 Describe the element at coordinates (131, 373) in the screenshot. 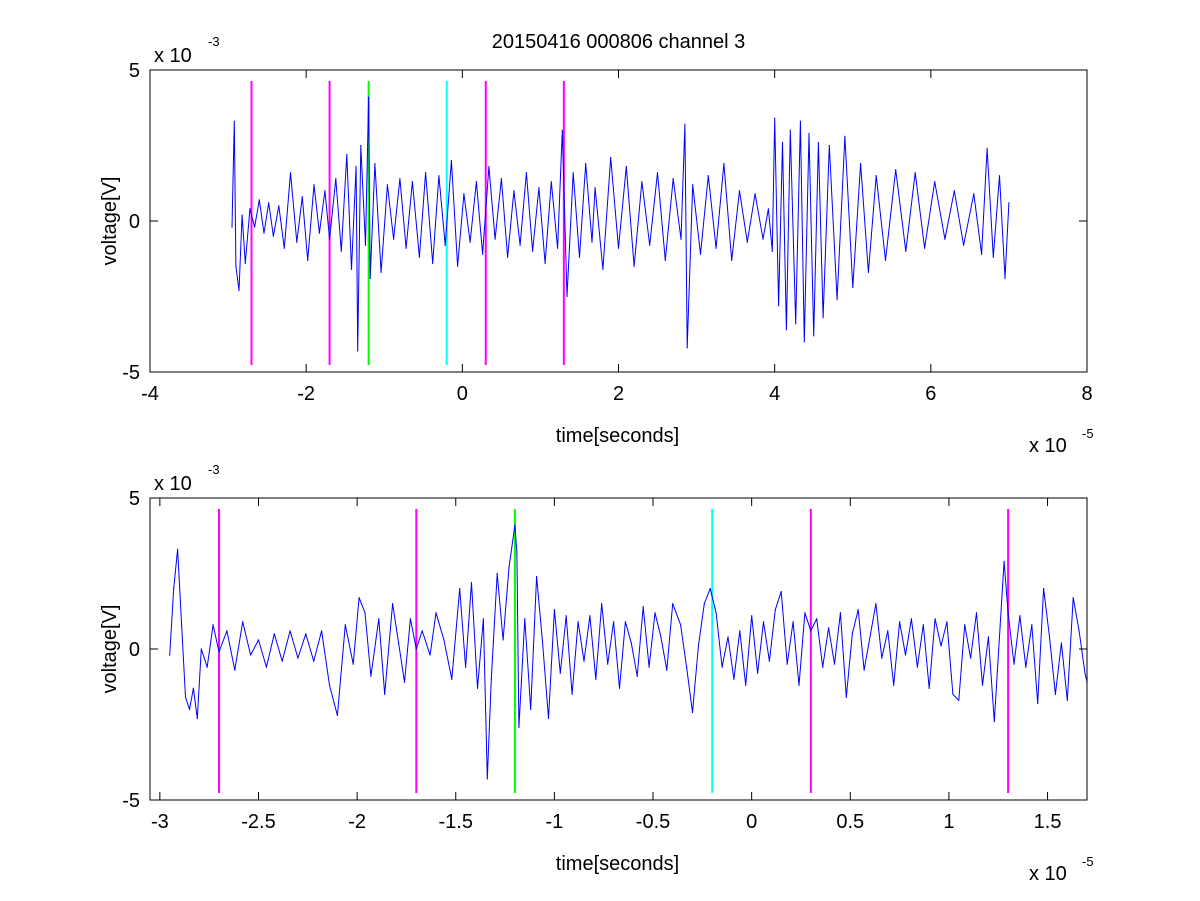

I see `y-tick-label: -5` at that location.